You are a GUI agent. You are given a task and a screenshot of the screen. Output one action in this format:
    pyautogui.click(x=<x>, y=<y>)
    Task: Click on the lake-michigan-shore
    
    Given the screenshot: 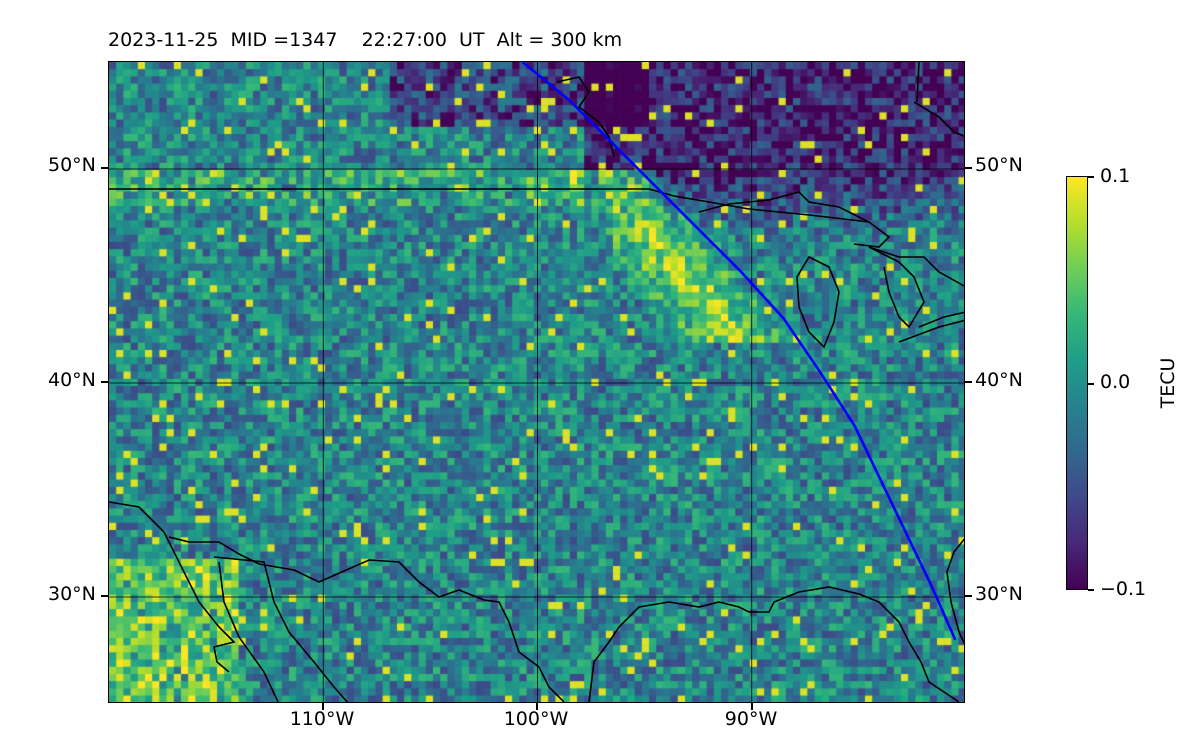 What is the action you would take?
    pyautogui.click(x=818, y=302)
    